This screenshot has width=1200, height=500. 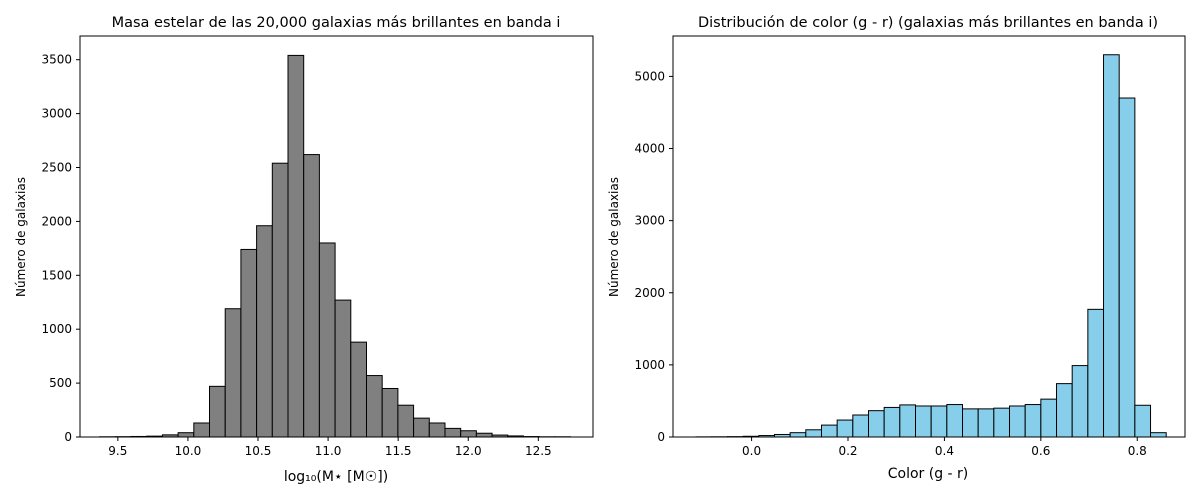 I want to click on y-ticks: 0 500 1000 1500 2000 2500 3000 3500, so click(x=60, y=248).